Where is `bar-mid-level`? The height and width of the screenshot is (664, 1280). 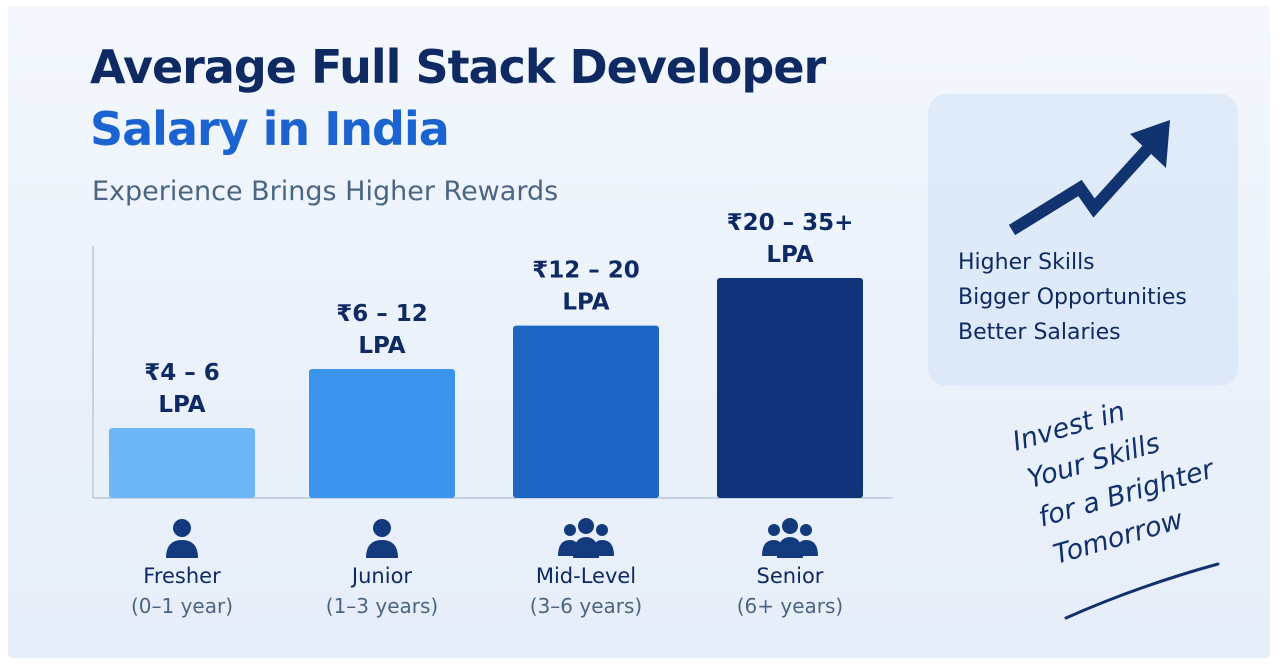
bar-mid-level is located at coordinates (586, 411).